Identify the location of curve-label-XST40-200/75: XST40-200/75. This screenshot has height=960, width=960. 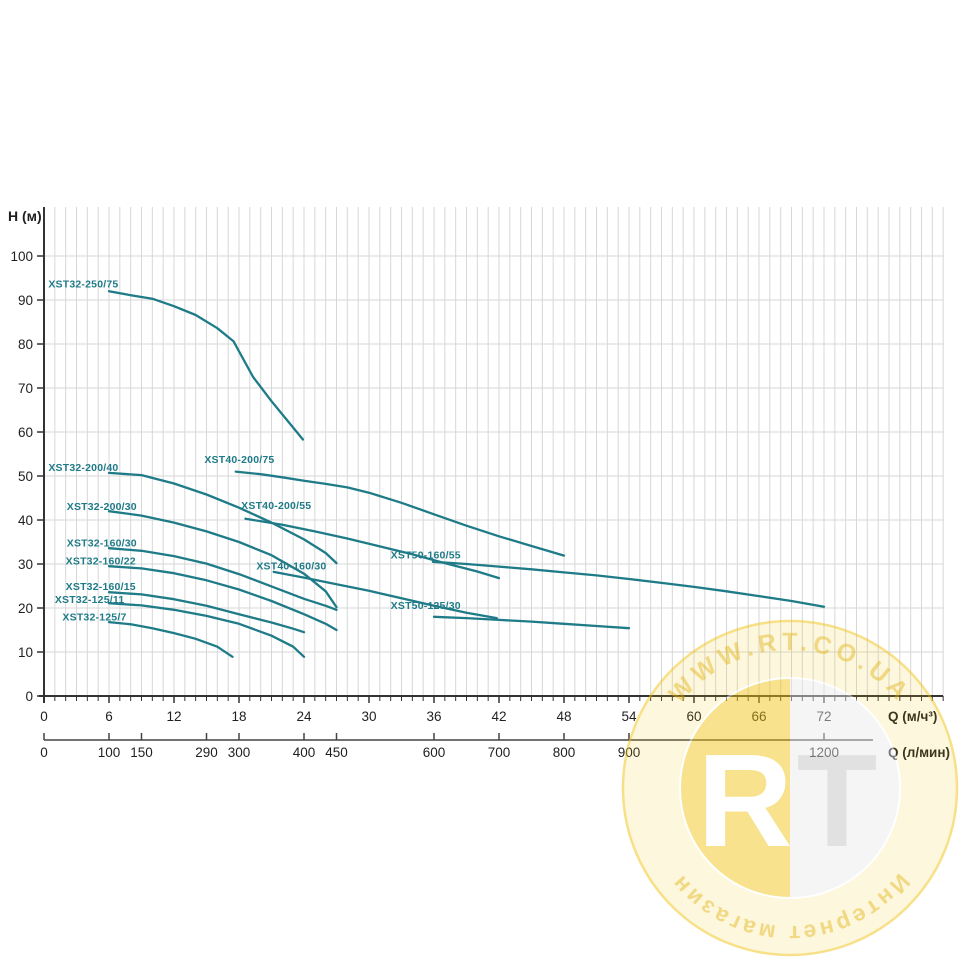
(239, 460).